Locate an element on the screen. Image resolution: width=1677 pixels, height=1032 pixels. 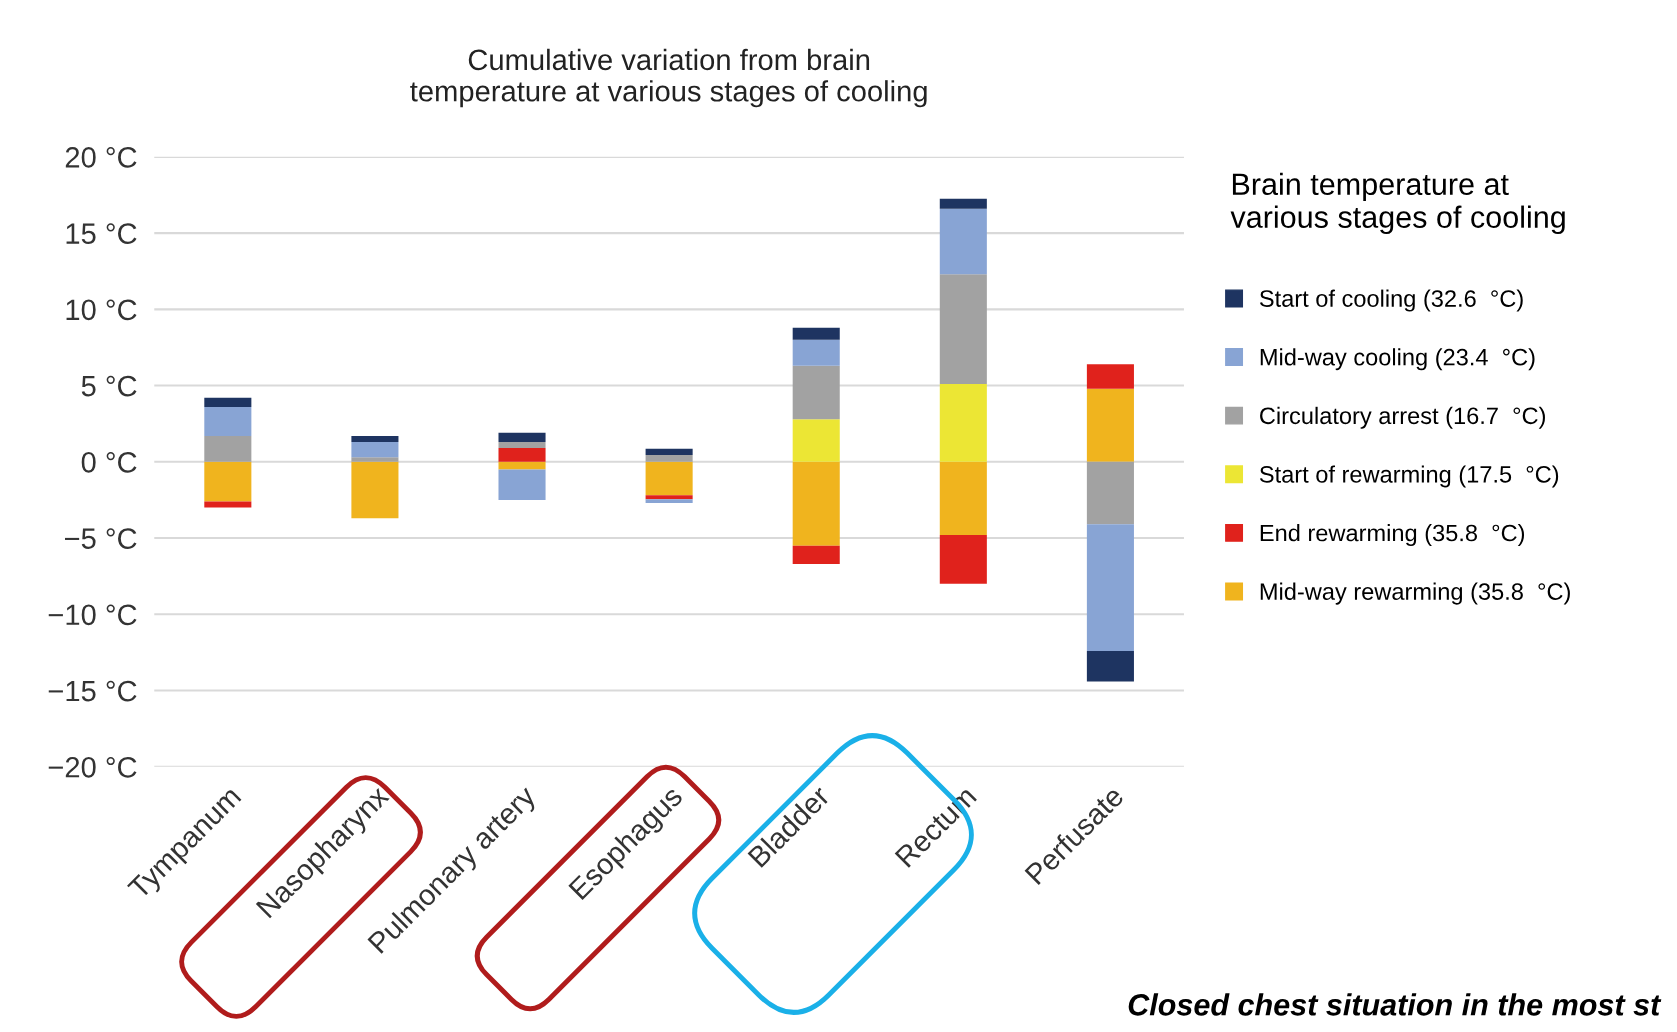
y-tick-label: 10 °C is located at coordinates (101, 310).